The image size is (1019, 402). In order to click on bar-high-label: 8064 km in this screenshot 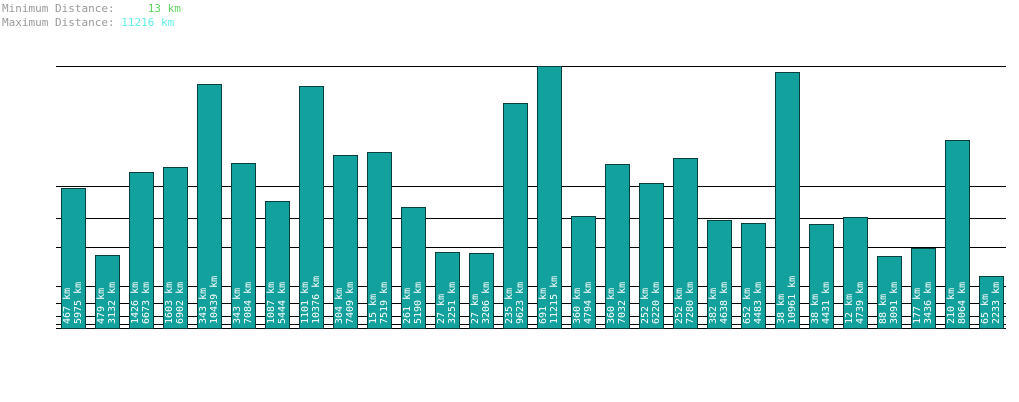, I will do `click(962, 303)`.